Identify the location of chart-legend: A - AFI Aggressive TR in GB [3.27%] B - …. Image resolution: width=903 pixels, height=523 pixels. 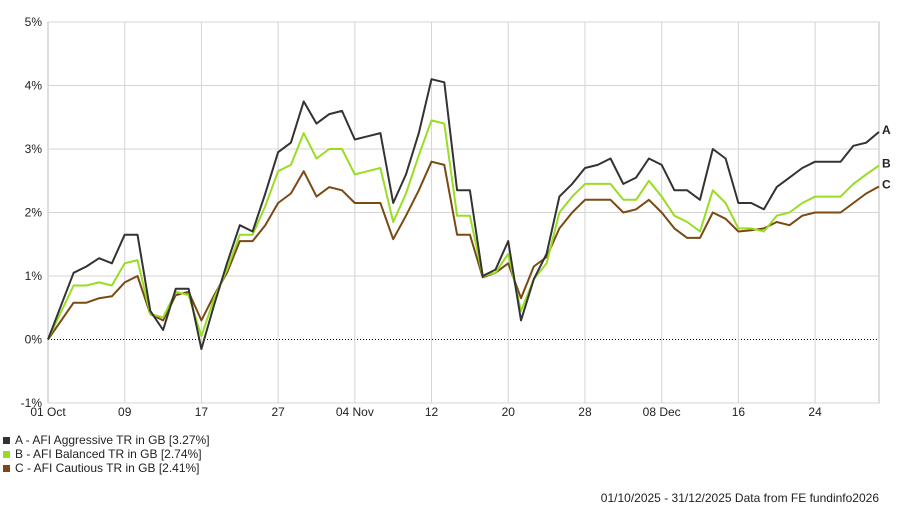
(106, 454).